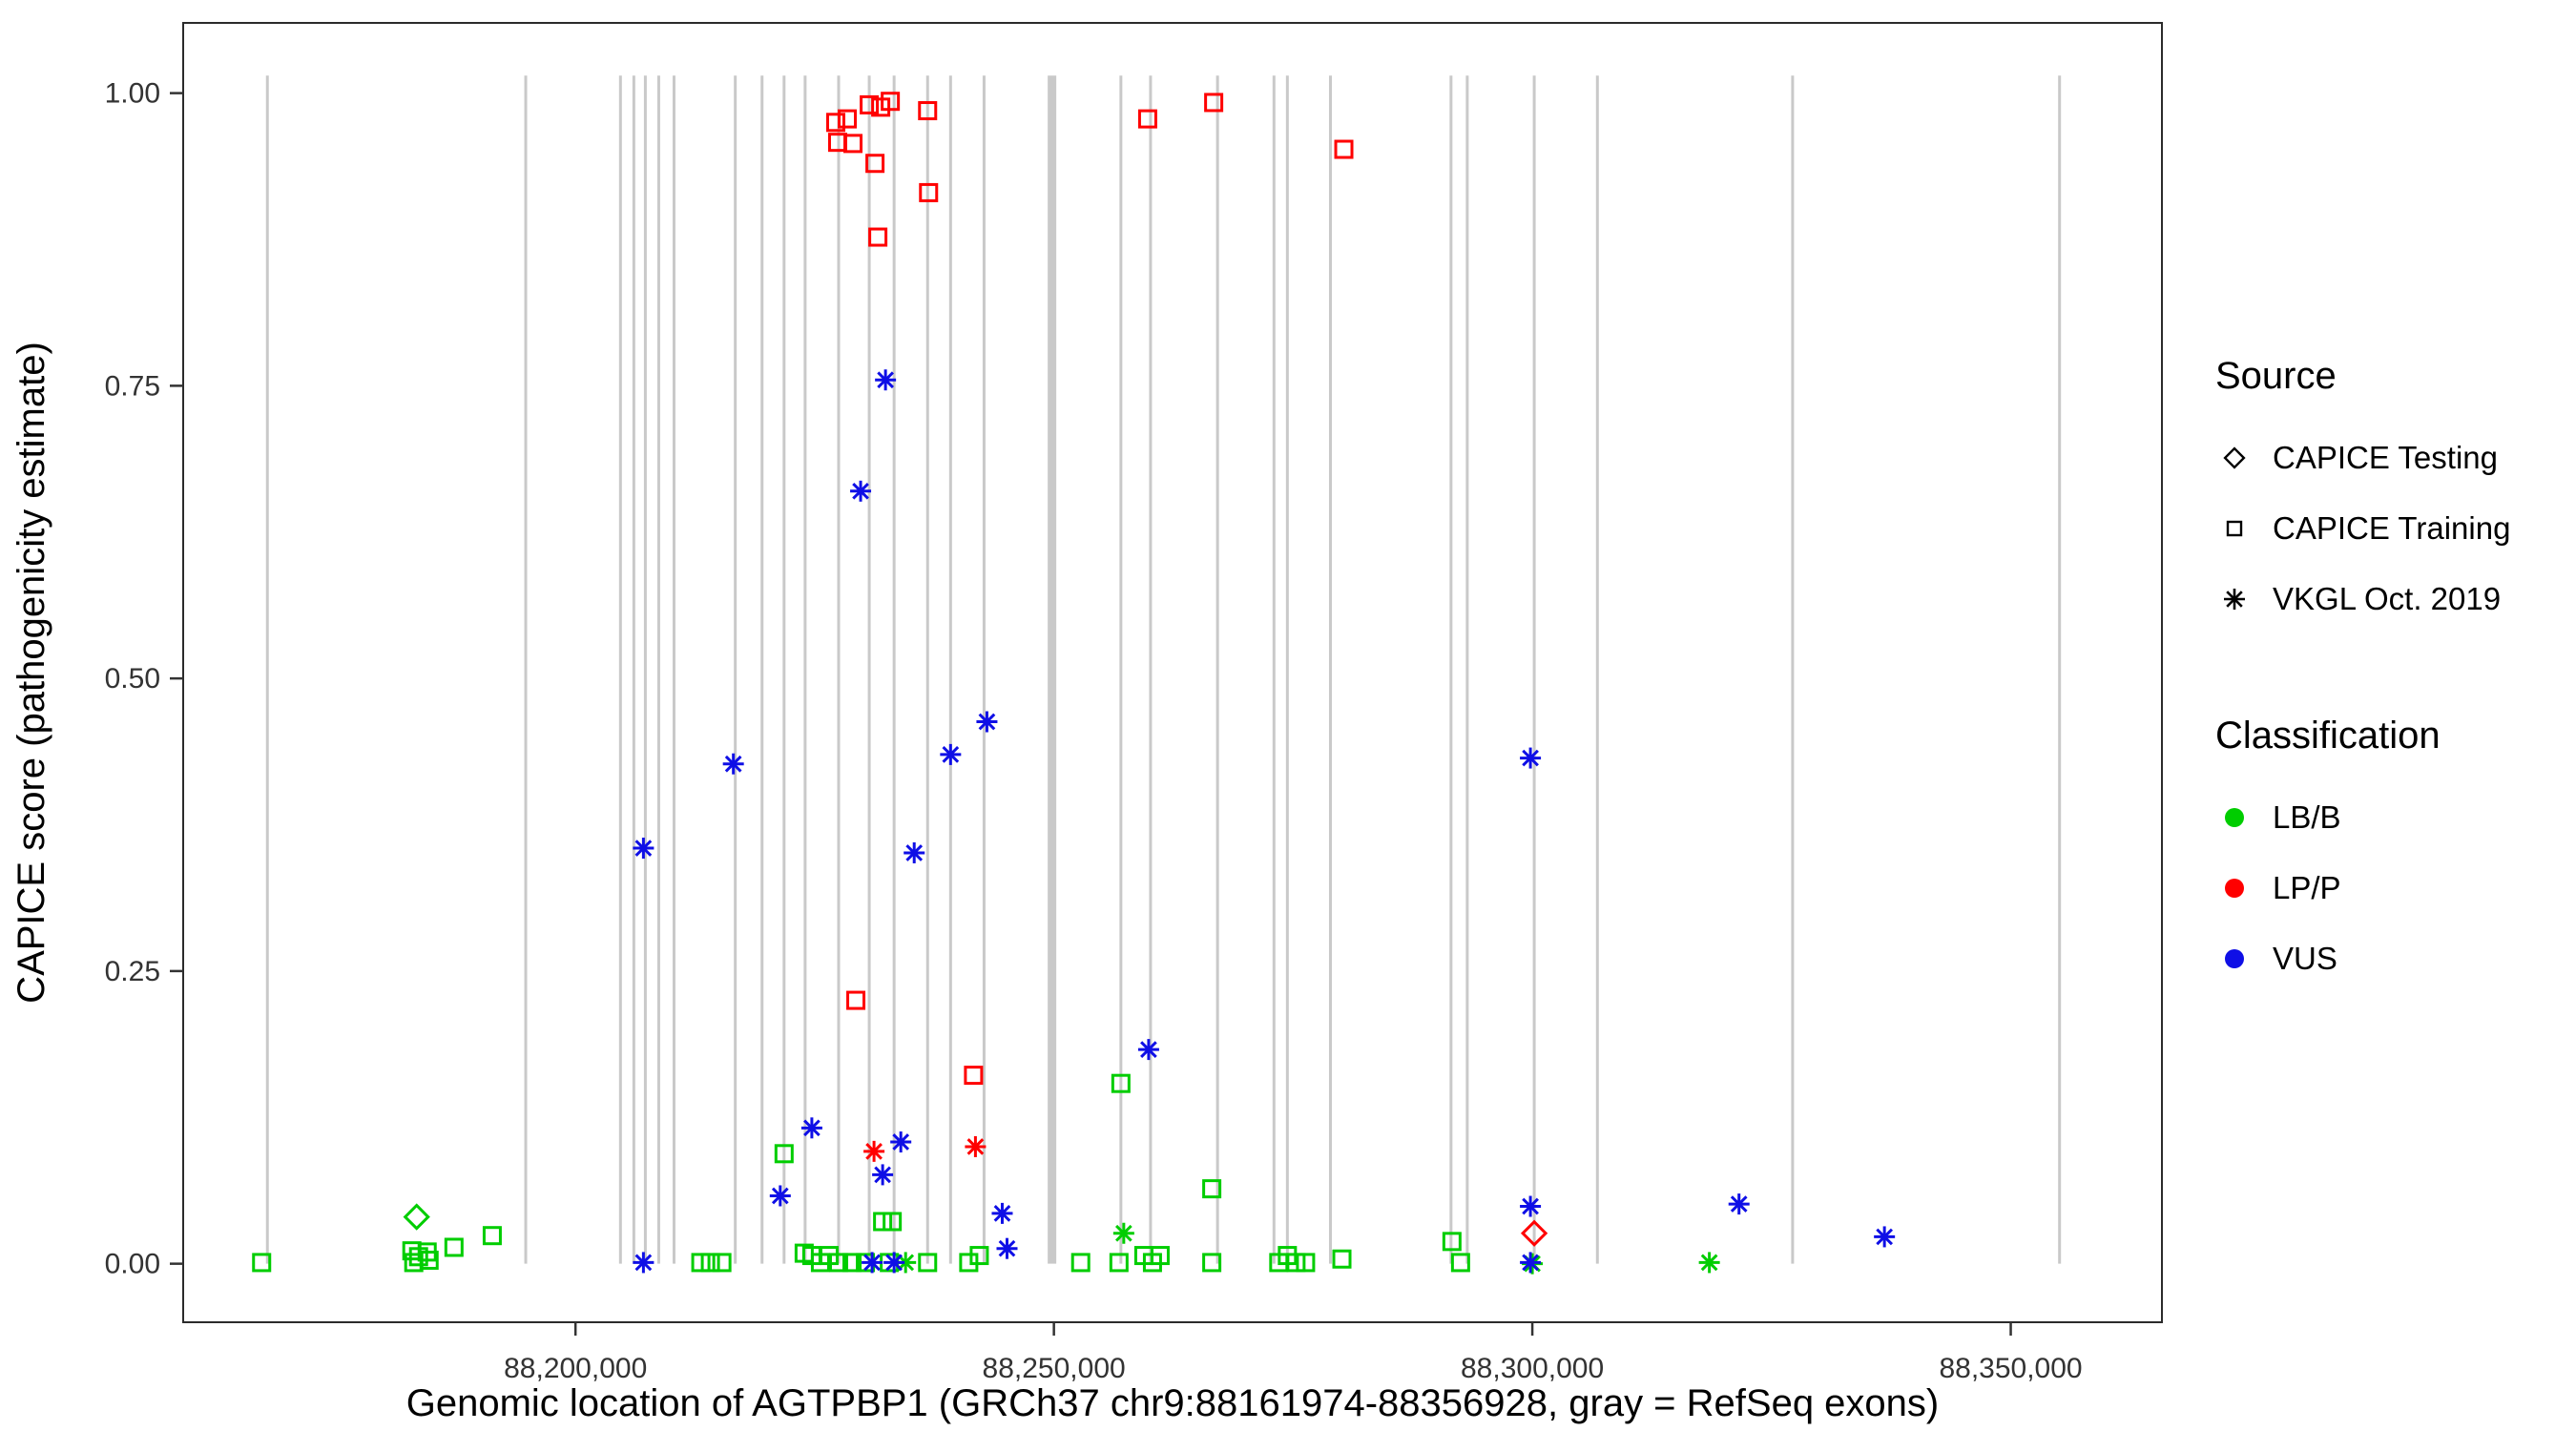 Image resolution: width=2576 pixels, height=1431 pixels. I want to click on dot-icon-lbb, so click(2234, 817).